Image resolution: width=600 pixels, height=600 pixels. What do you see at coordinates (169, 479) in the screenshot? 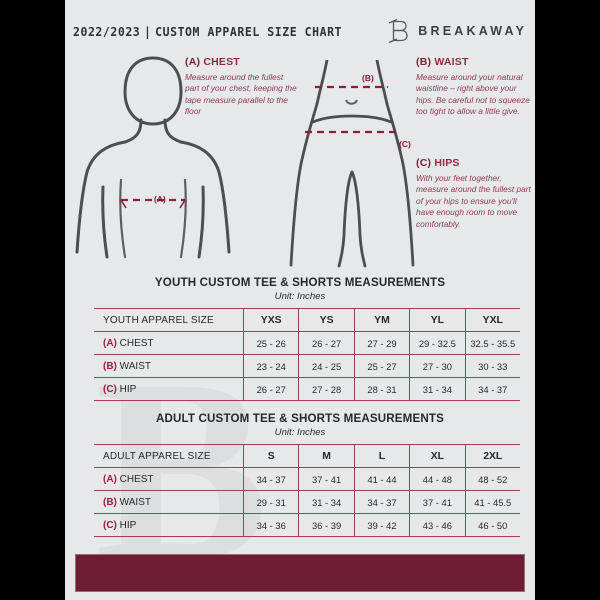
I see `adult-row-chest-label: (A) CHEST` at bounding box center [169, 479].